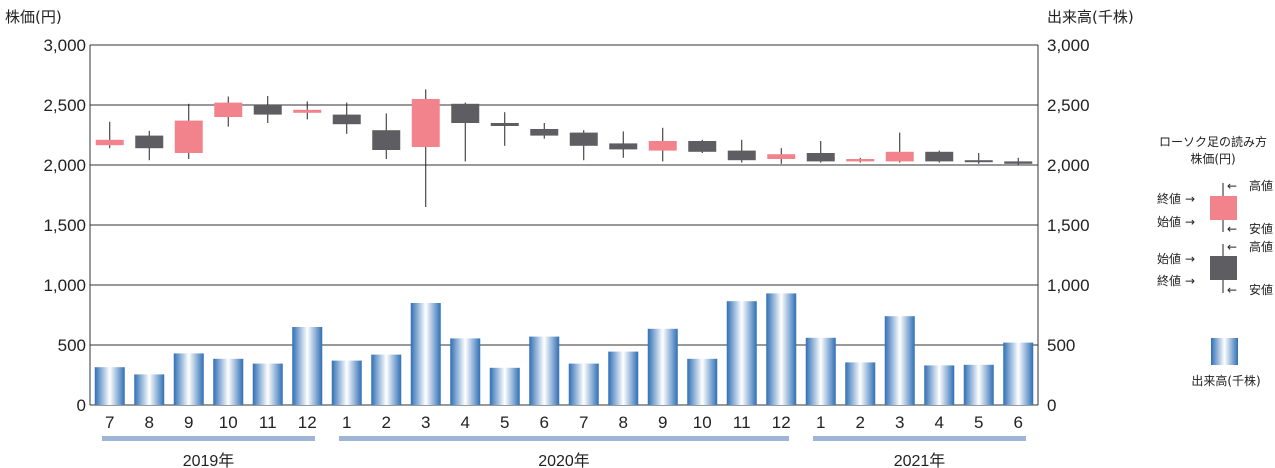  I want to click on legend-down-low-label: 安値, so click(1261, 289).